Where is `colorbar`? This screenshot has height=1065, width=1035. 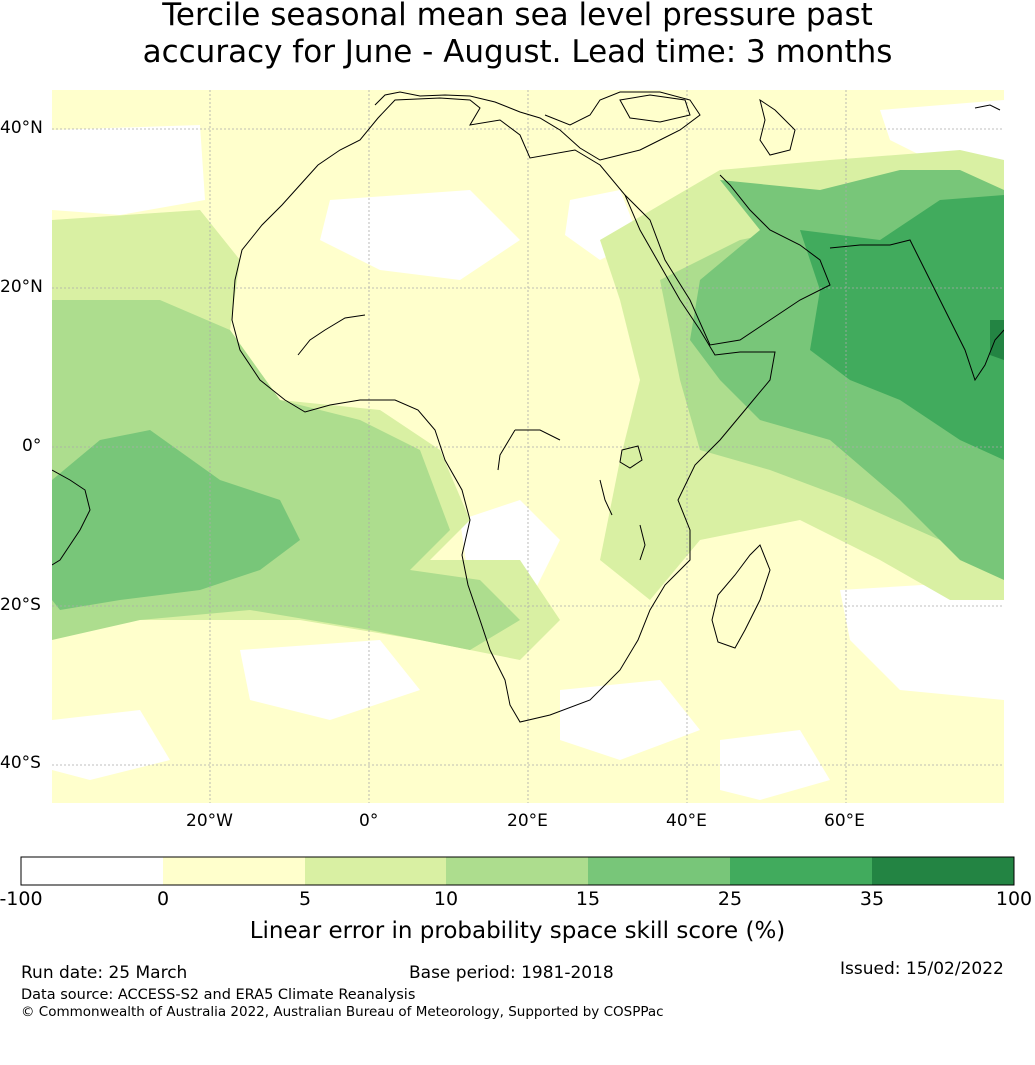 colorbar is located at coordinates (517, 871).